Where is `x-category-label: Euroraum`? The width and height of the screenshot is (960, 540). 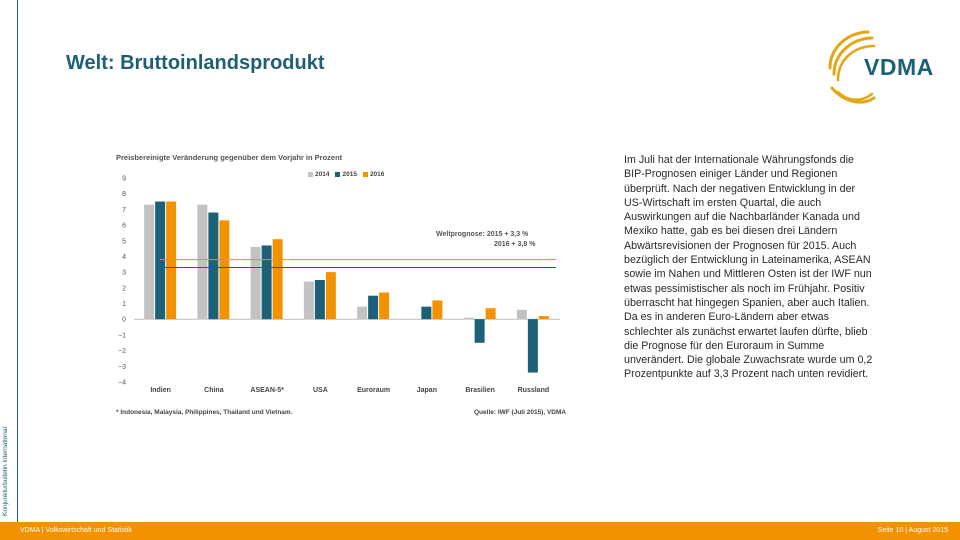 x-category-label: Euroraum is located at coordinates (373, 390).